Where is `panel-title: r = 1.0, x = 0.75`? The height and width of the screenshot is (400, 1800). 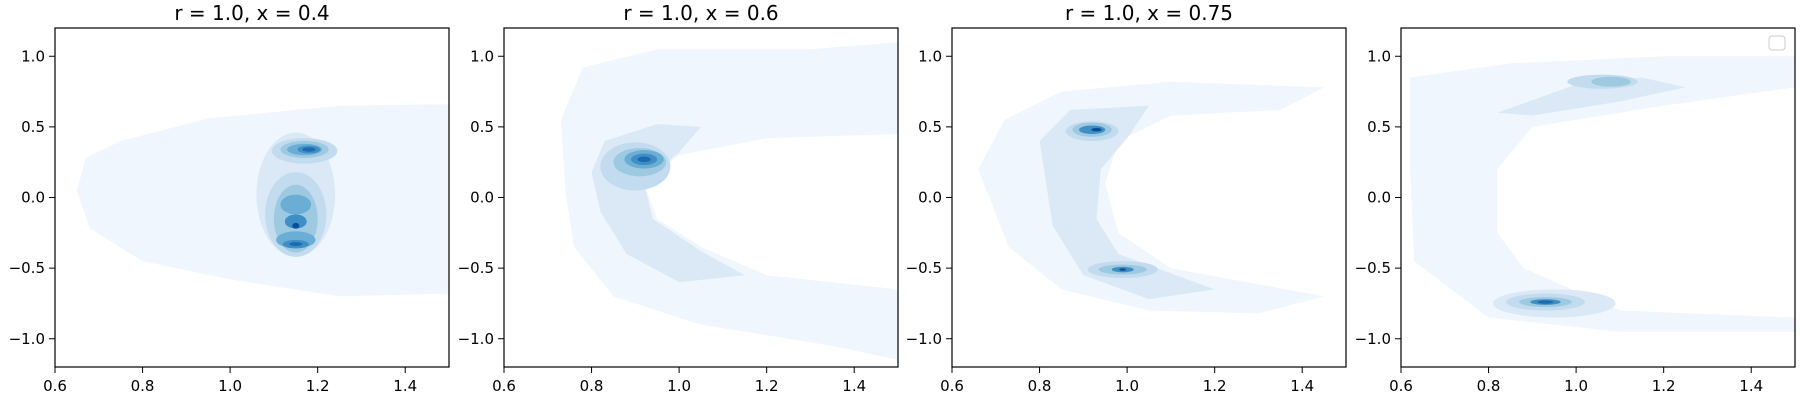 panel-title: r = 1.0, x = 0.75 is located at coordinates (1149, 13).